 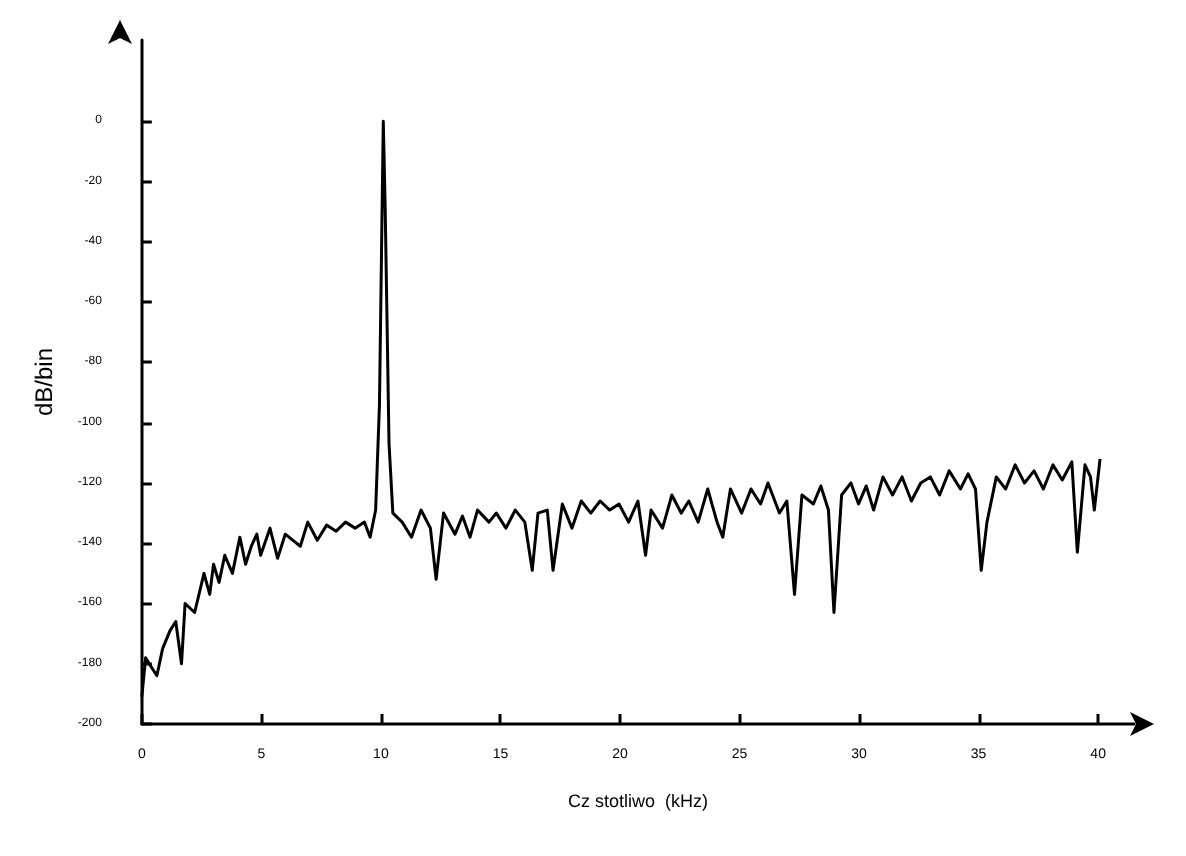 I want to click on y-axis-title: dB/bin, so click(x=44, y=382).